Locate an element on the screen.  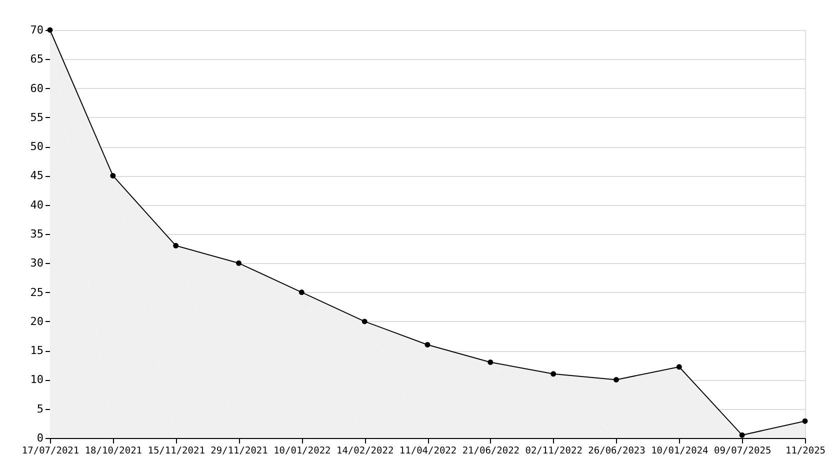
x-tick-label: 15/11/2021 is located at coordinates (177, 451).